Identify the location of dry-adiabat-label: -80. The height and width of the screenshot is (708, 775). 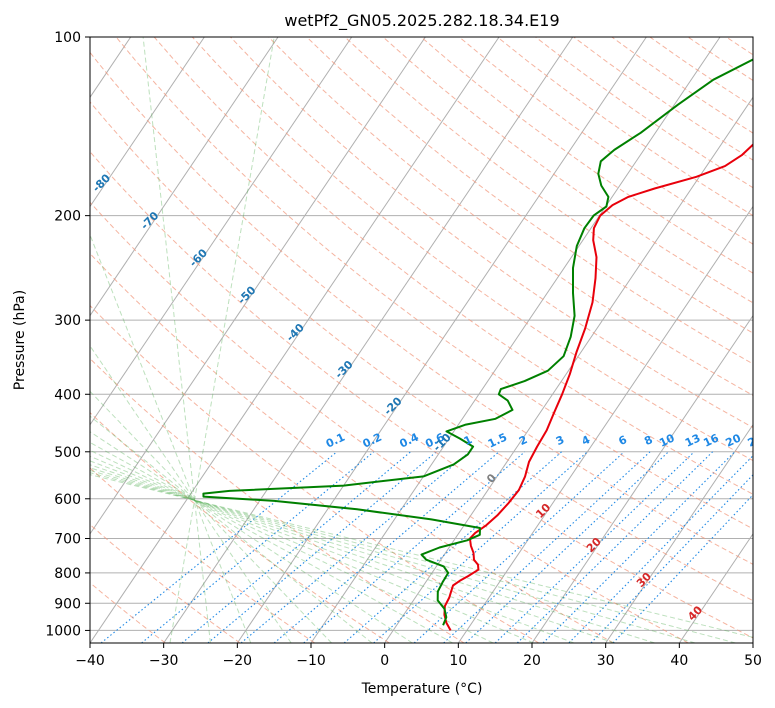
(101, 182).